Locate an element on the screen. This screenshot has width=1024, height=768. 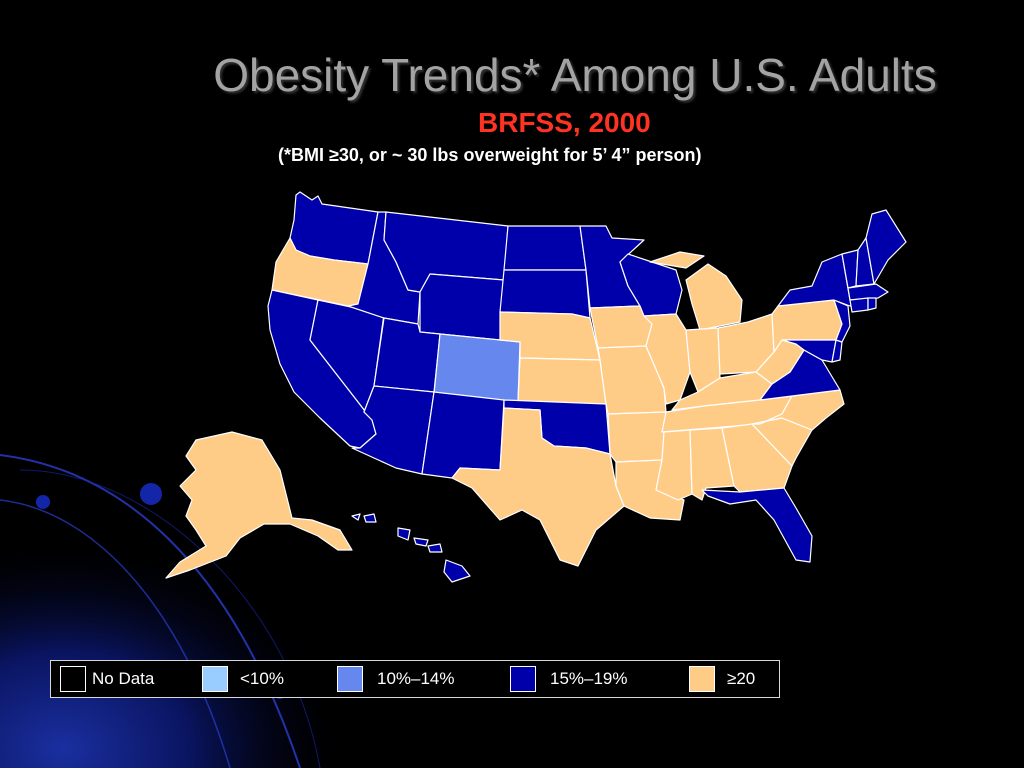
state-michigan is located at coordinates (696, 291).